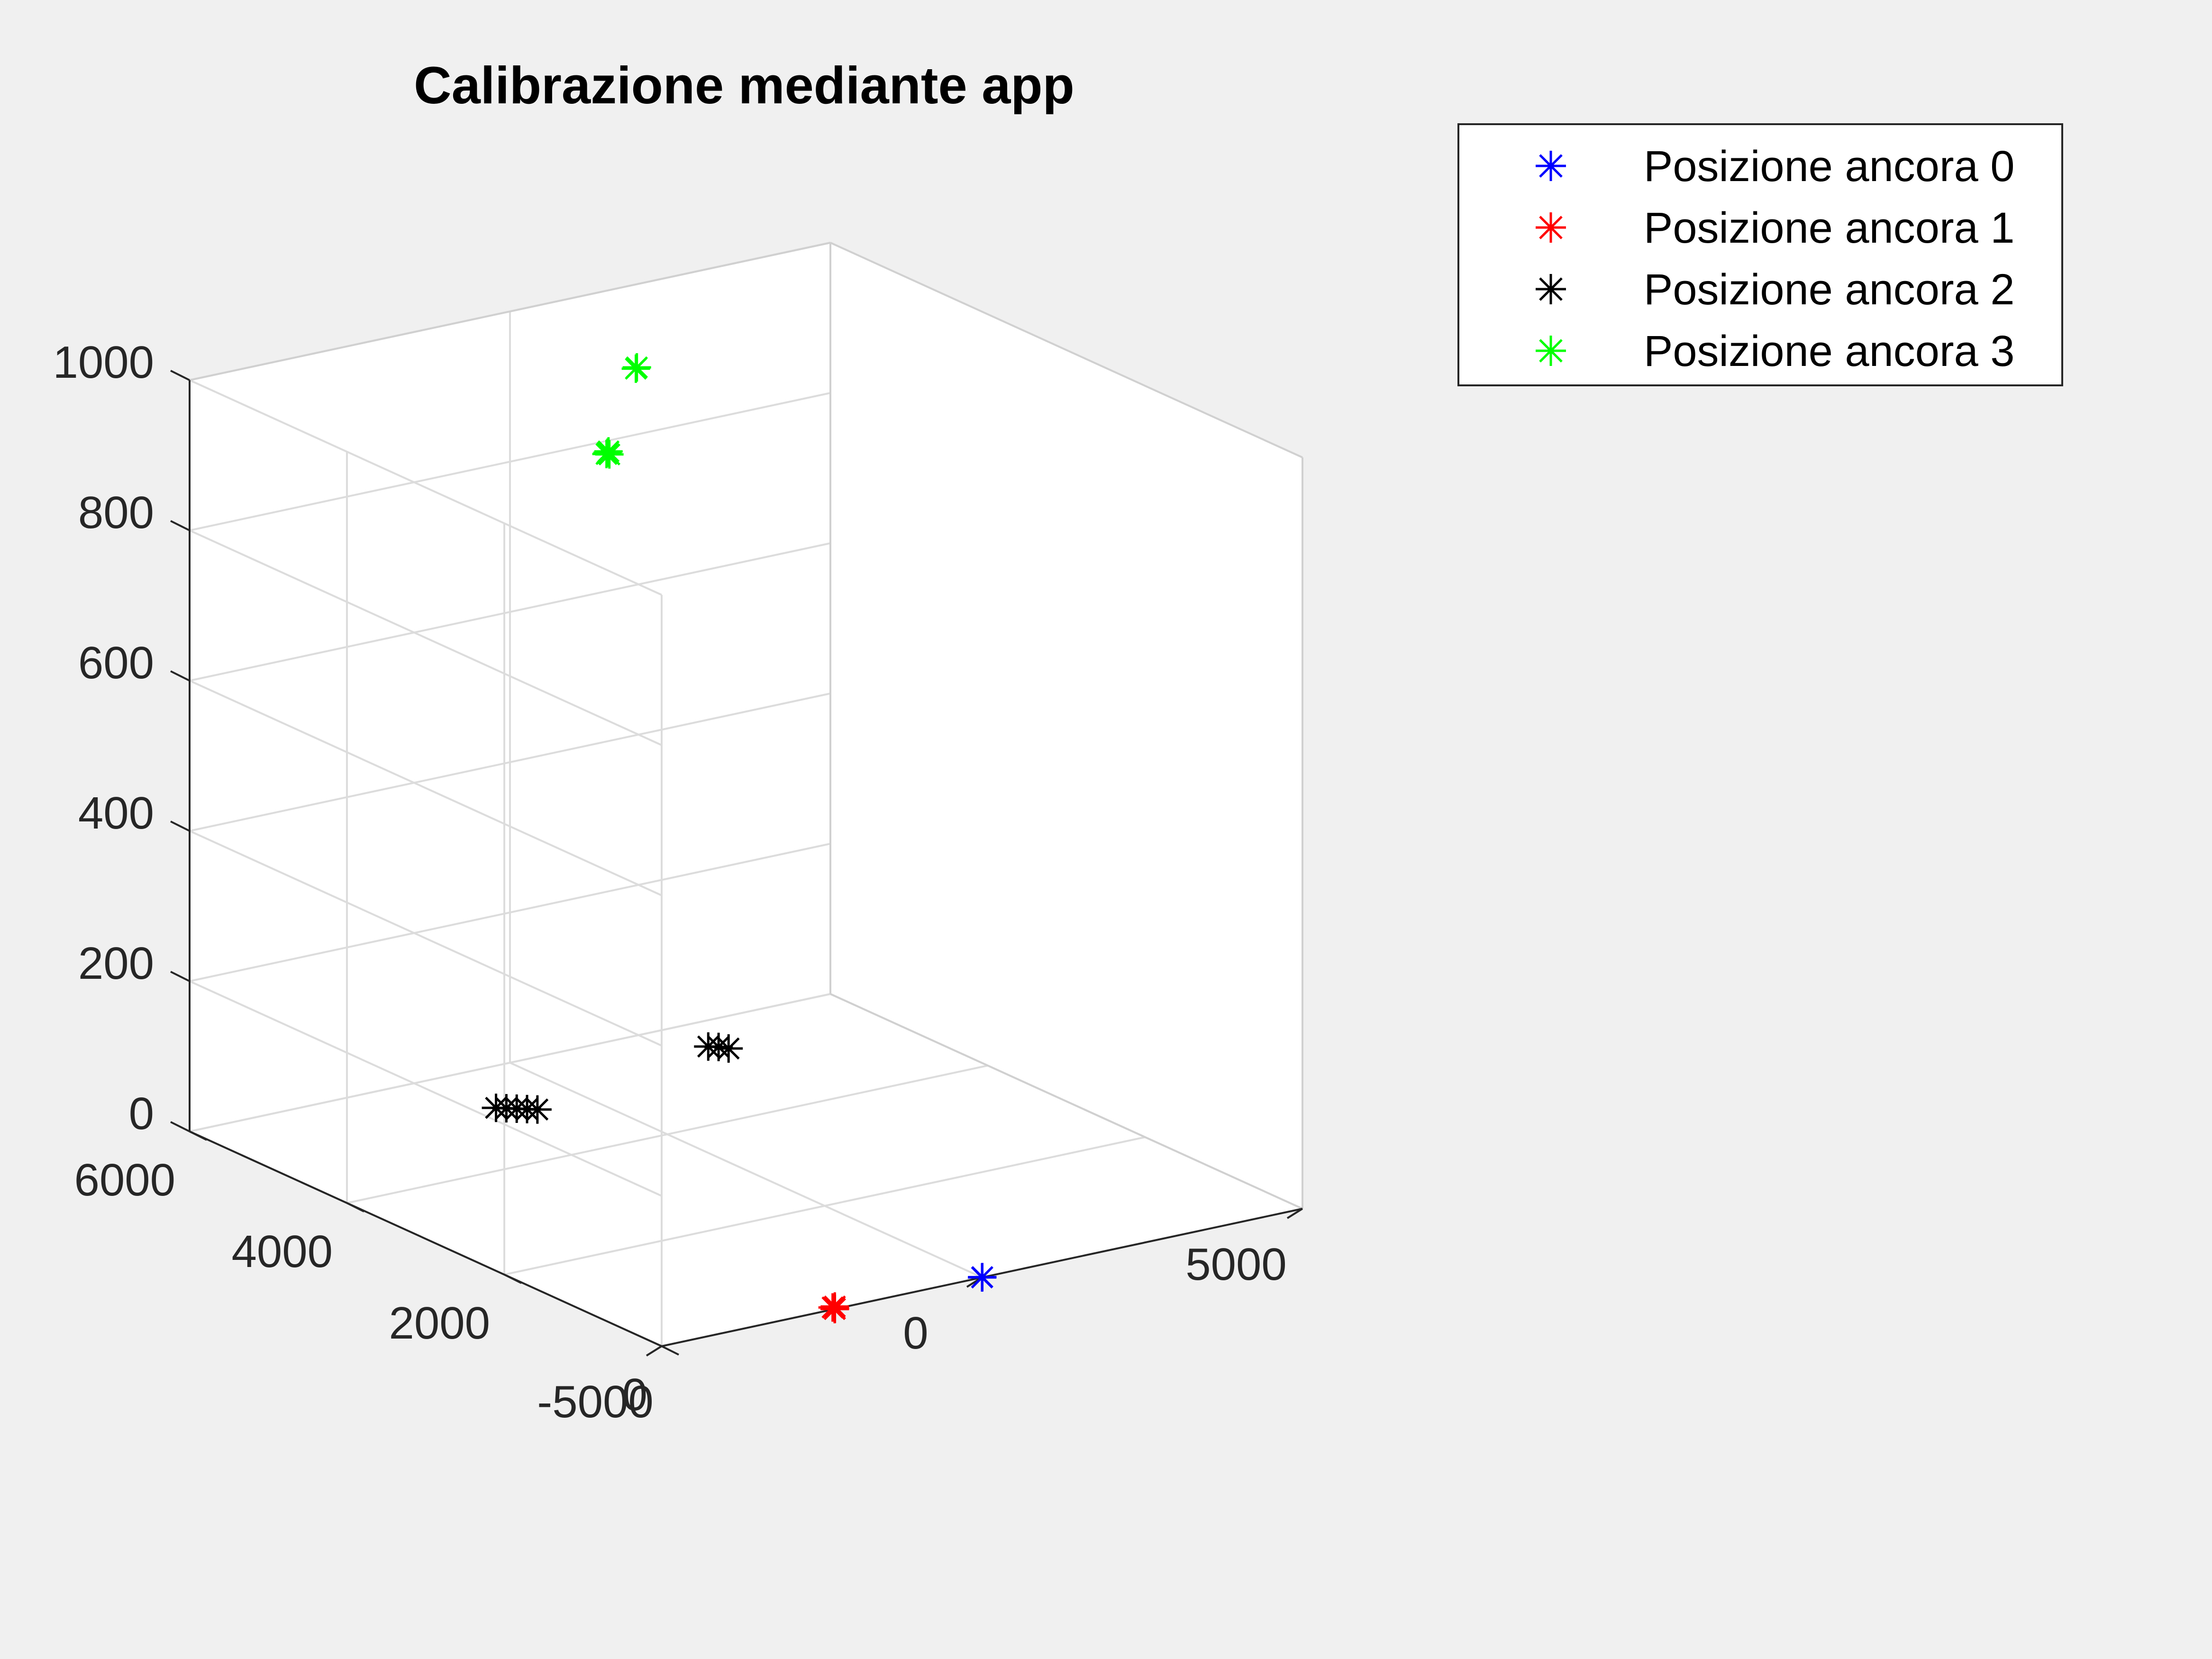 The image size is (2212, 1659). What do you see at coordinates (1829, 228) in the screenshot?
I see `legend-label: Posizione ancora 1` at bounding box center [1829, 228].